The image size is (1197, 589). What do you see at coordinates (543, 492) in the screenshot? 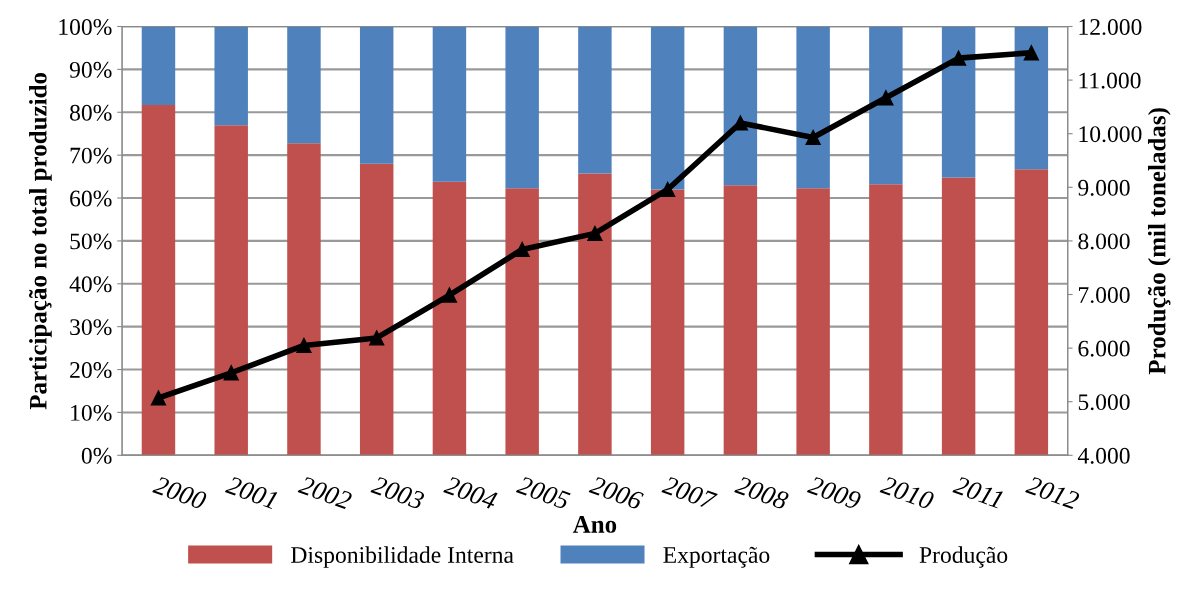
I see `x-tick-label: 2005` at bounding box center [543, 492].